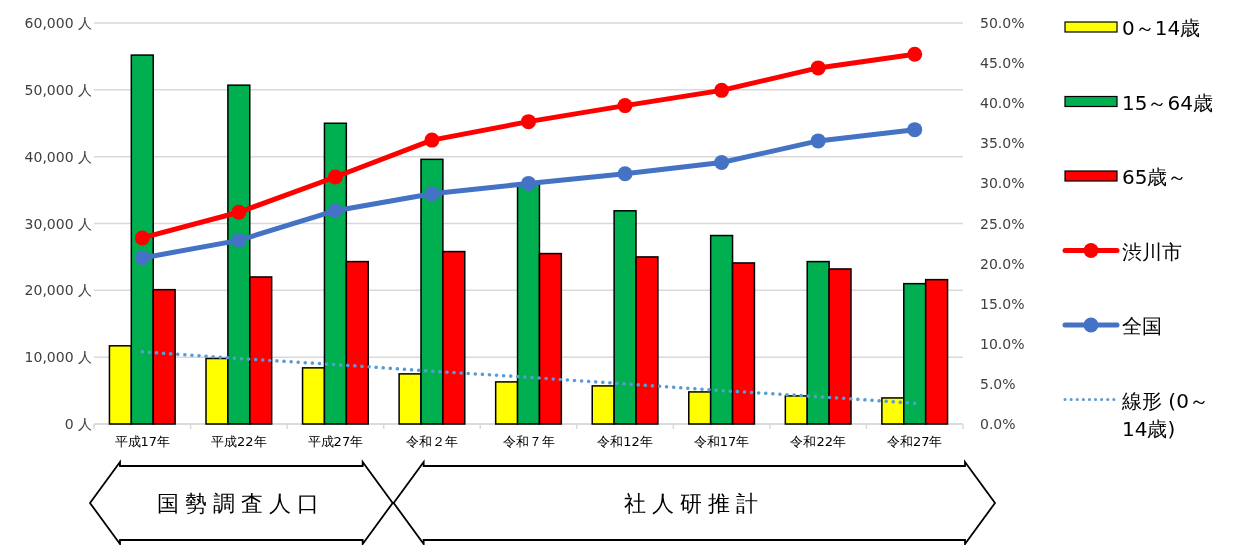 The image size is (1244, 545). I want to click on x-tick-label: 平成17年, so click(142, 441).